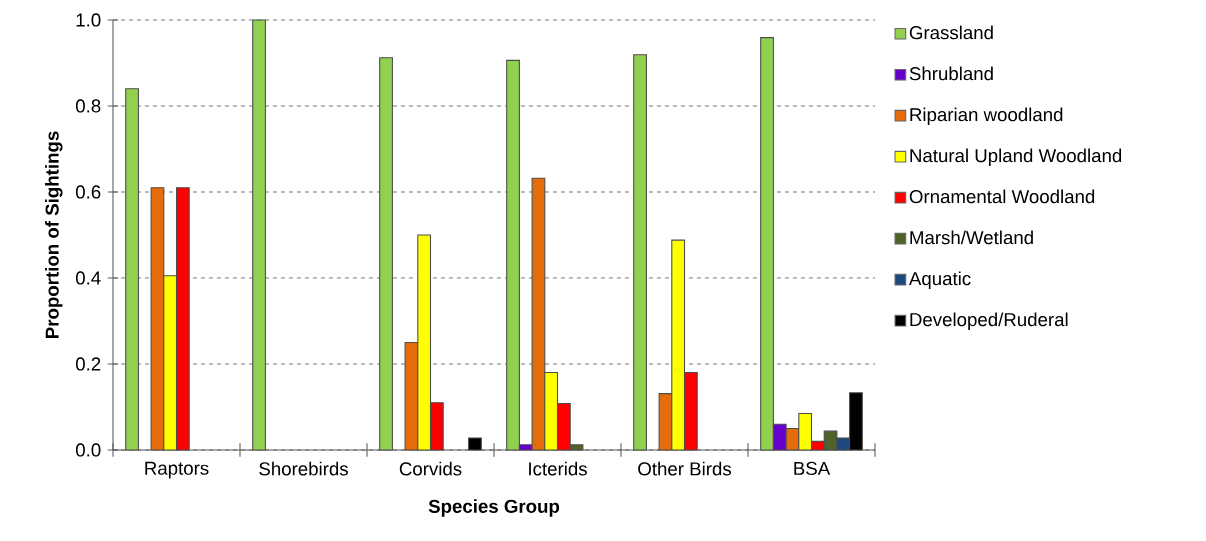 The width and height of the screenshot is (1206, 541). What do you see at coordinates (494, 508) in the screenshot?
I see `x-axis-title: Species Group` at bounding box center [494, 508].